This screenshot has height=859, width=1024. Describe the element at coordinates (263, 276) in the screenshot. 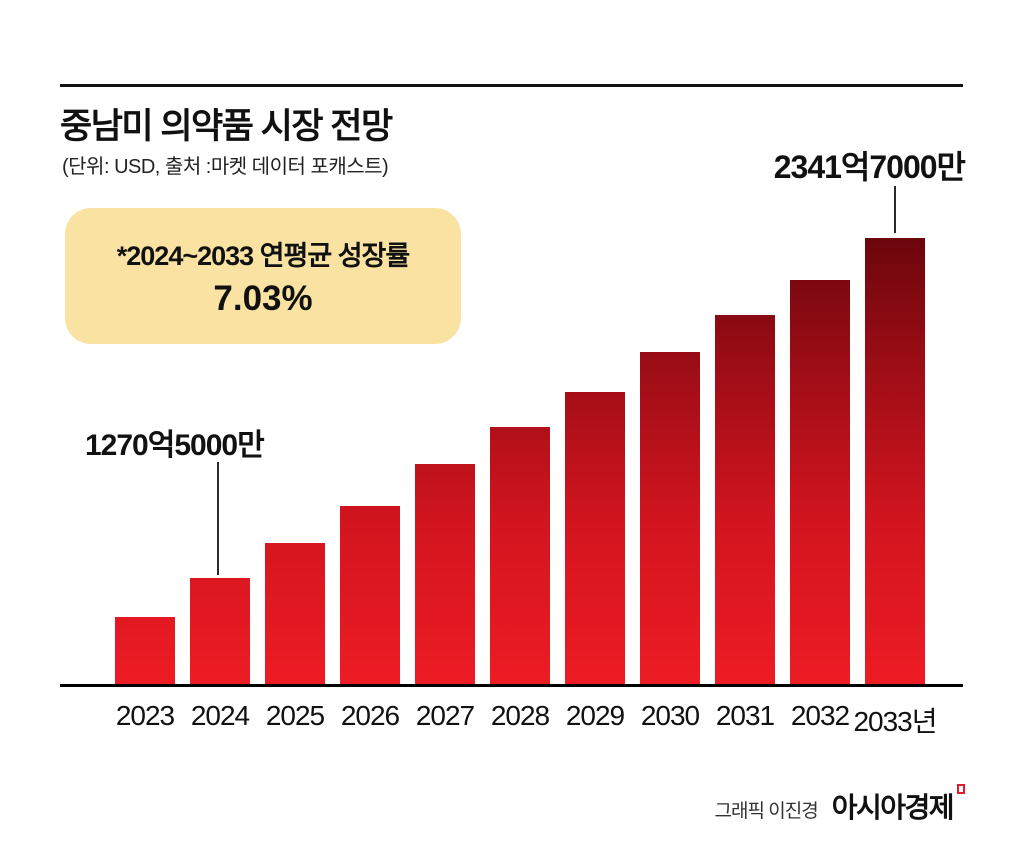

I see `cagr-highlight-box: *2024~2033 연평균 성장률 7.03%` at that location.